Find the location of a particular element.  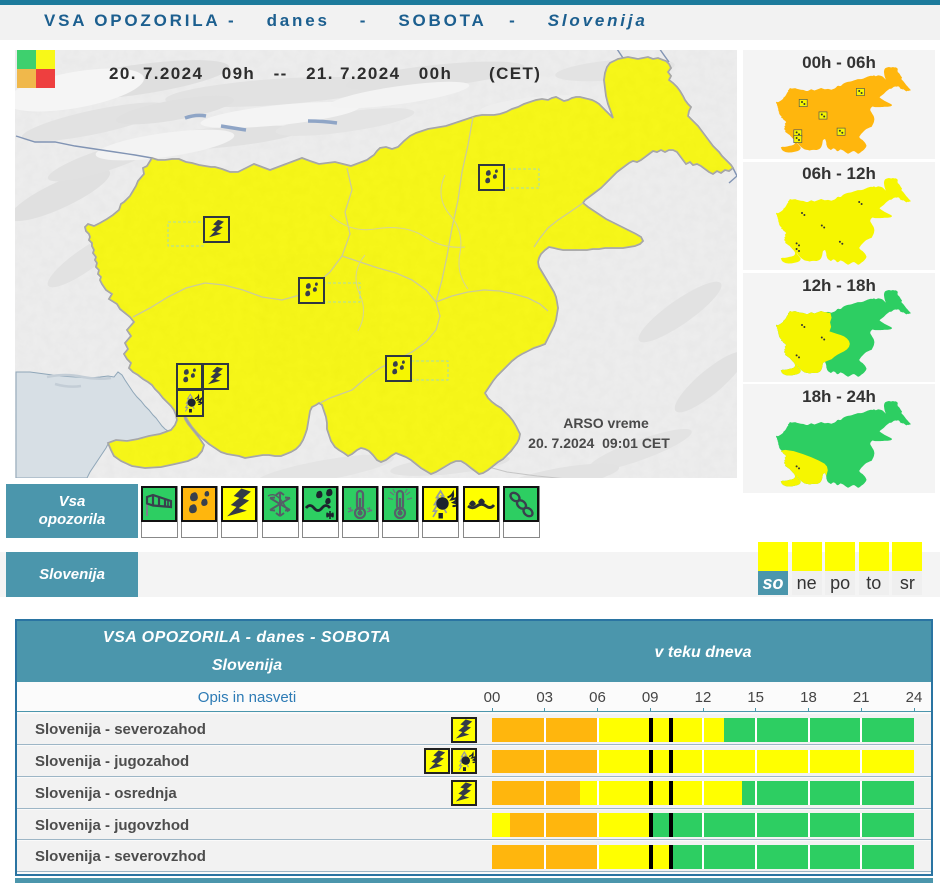

svg-text: 20. 7.2024 09:01 CET is located at coordinates (599, 443).